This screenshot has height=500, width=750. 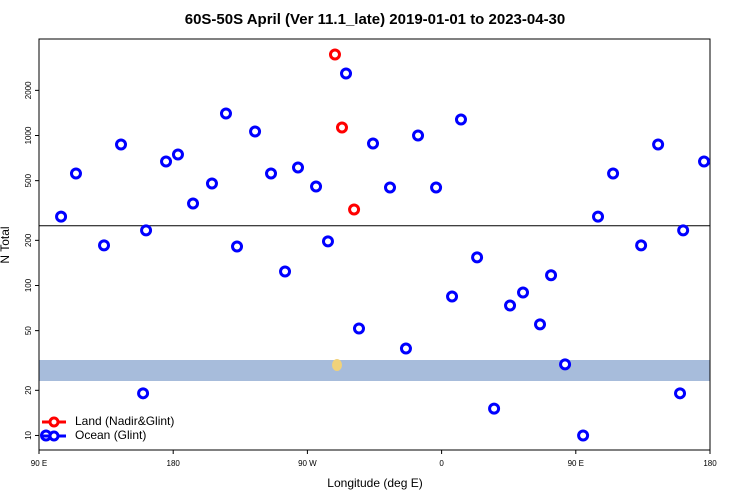 I want to click on y-tick-label: 500, so click(x=28, y=180).